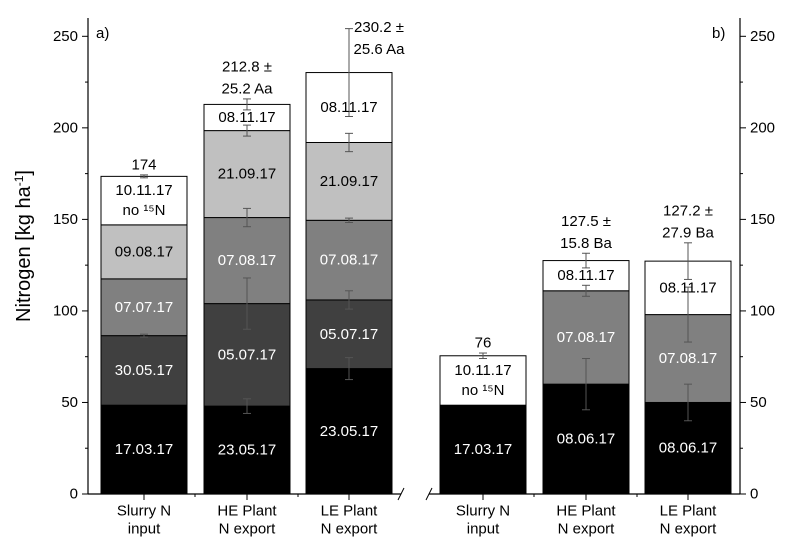  Describe the element at coordinates (688, 210) in the screenshot. I see `total-label: 127.2 ±` at that location.